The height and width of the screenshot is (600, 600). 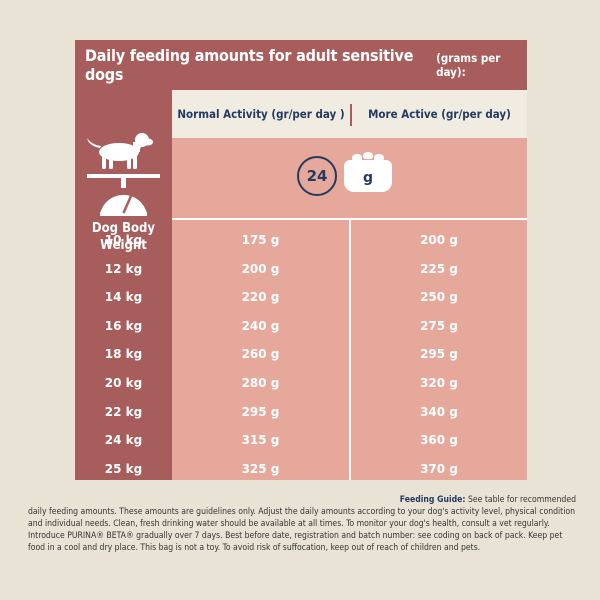 I want to click on weight-cell: 12 kg, so click(x=123, y=268).